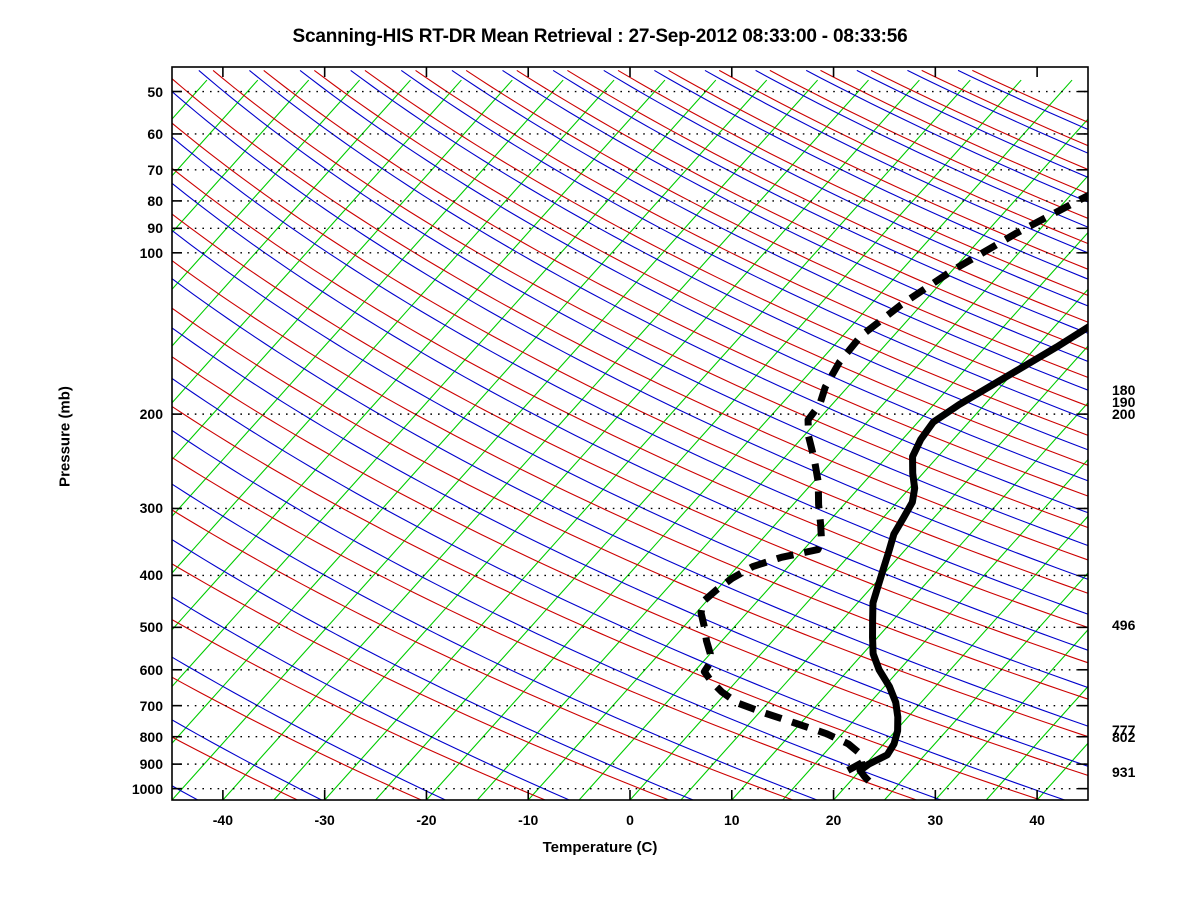  Describe the element at coordinates (155, 91) in the screenshot. I see `y-tick-label: 50` at that location.